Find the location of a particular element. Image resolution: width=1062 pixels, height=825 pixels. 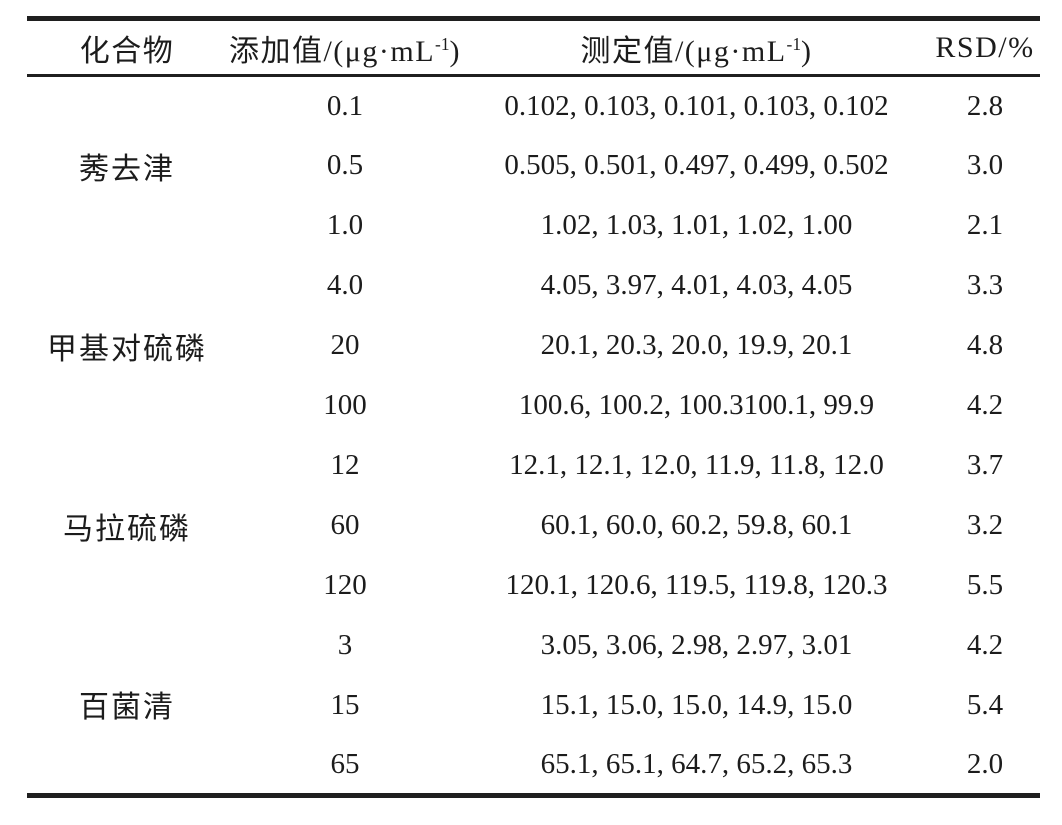

cell-added-value: 0.5 is located at coordinates (345, 165).